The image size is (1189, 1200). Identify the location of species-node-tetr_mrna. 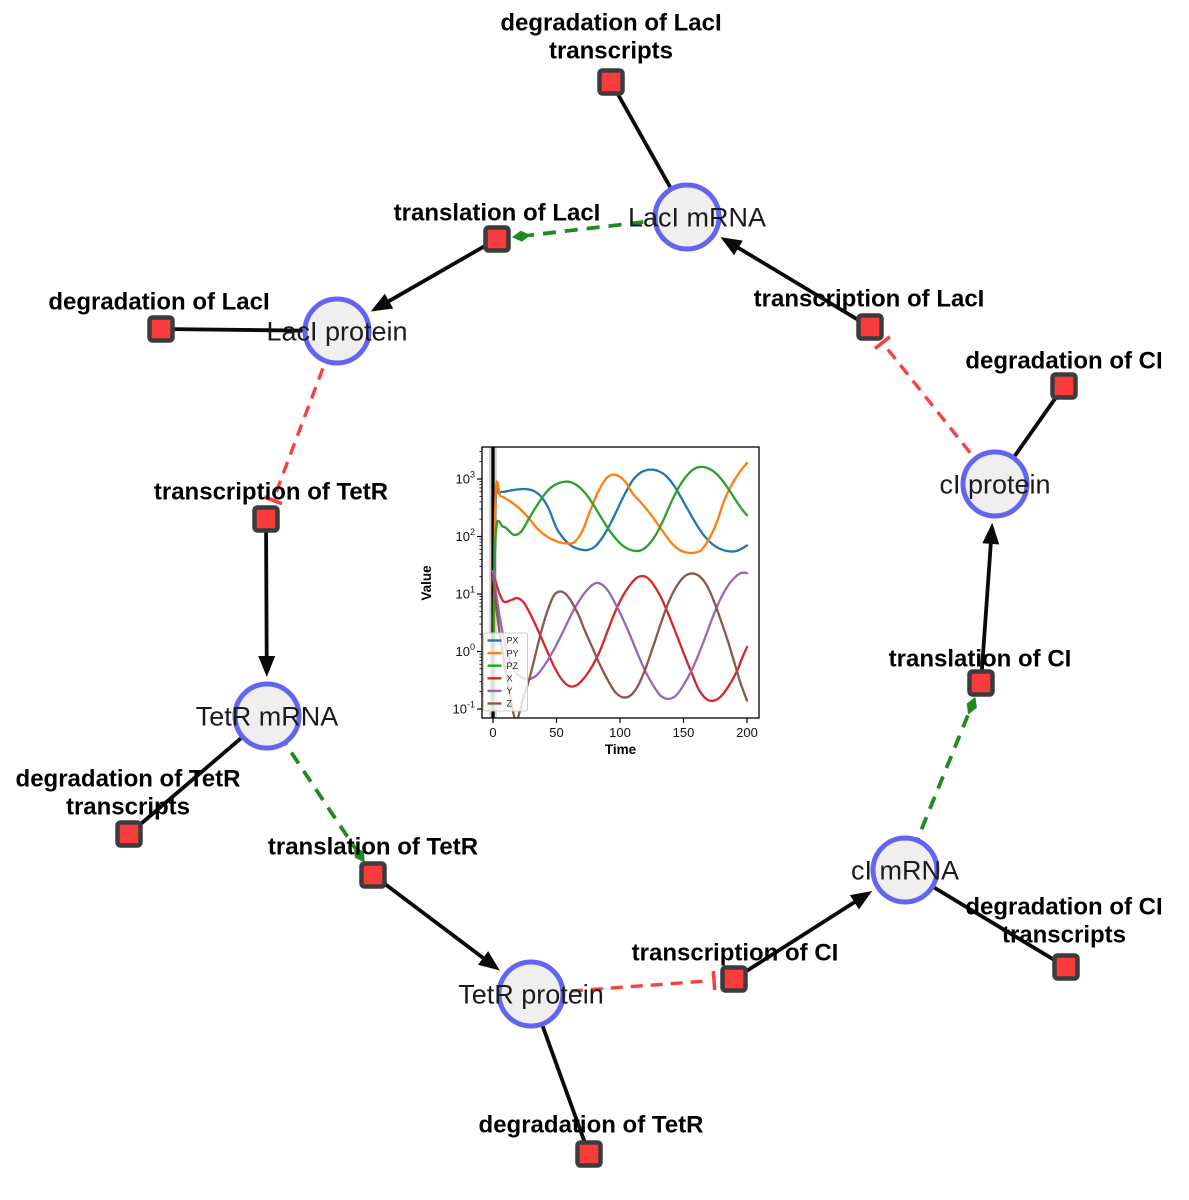
(267, 716).